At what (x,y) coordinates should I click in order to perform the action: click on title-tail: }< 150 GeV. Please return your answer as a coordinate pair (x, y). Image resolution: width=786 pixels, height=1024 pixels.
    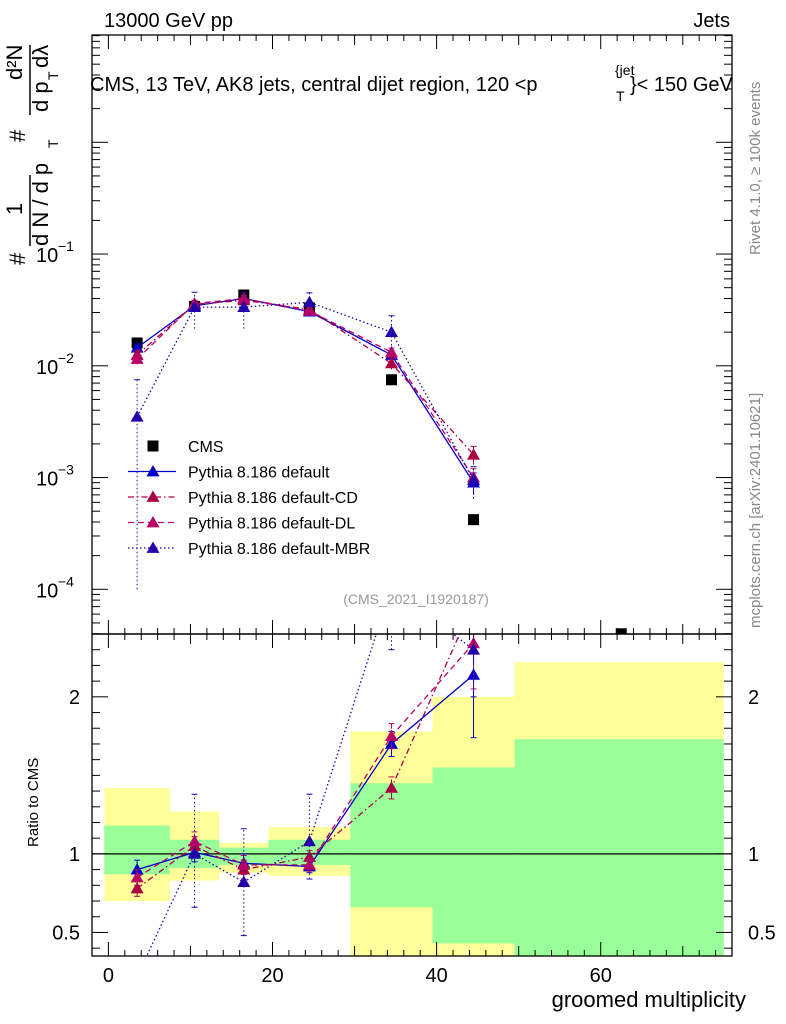
    Looking at the image, I should click on (682, 85).